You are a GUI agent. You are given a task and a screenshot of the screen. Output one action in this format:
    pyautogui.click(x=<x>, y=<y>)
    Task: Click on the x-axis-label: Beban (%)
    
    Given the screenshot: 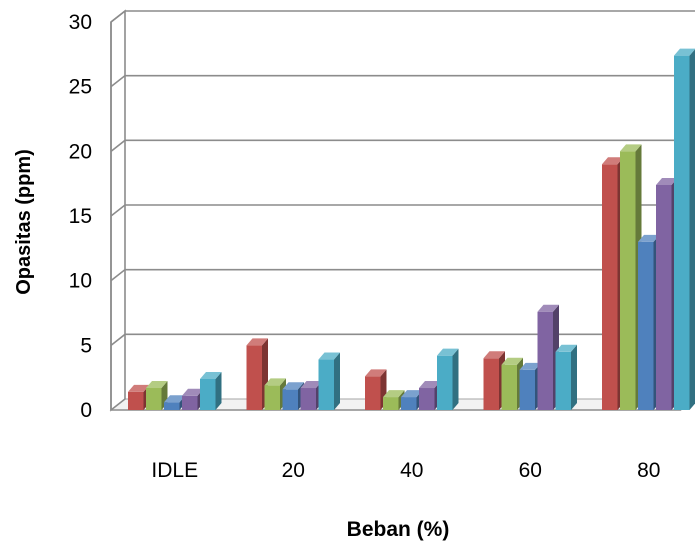 What is the action you would take?
    pyautogui.click(x=398, y=529)
    